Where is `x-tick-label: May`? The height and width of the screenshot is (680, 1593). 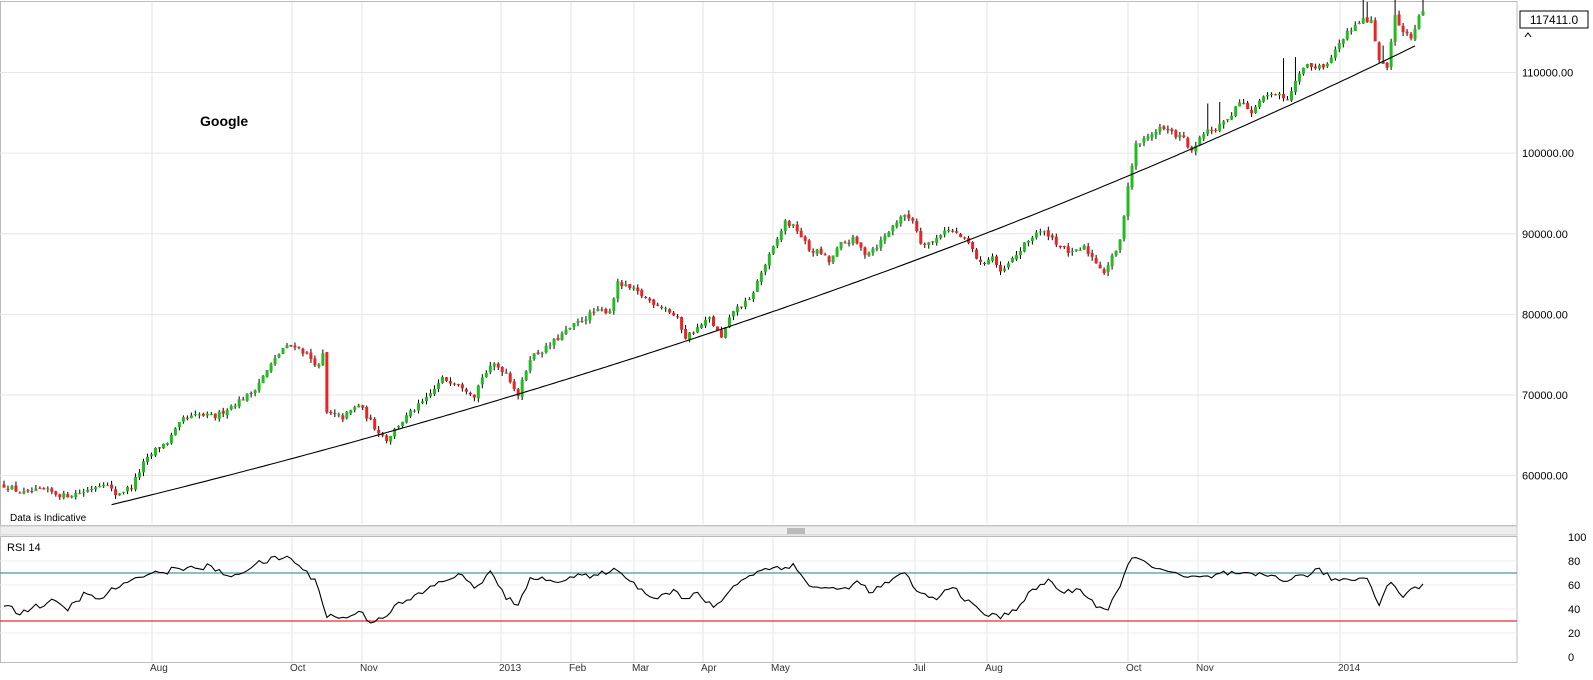 x-tick-label: May is located at coordinates (780, 668).